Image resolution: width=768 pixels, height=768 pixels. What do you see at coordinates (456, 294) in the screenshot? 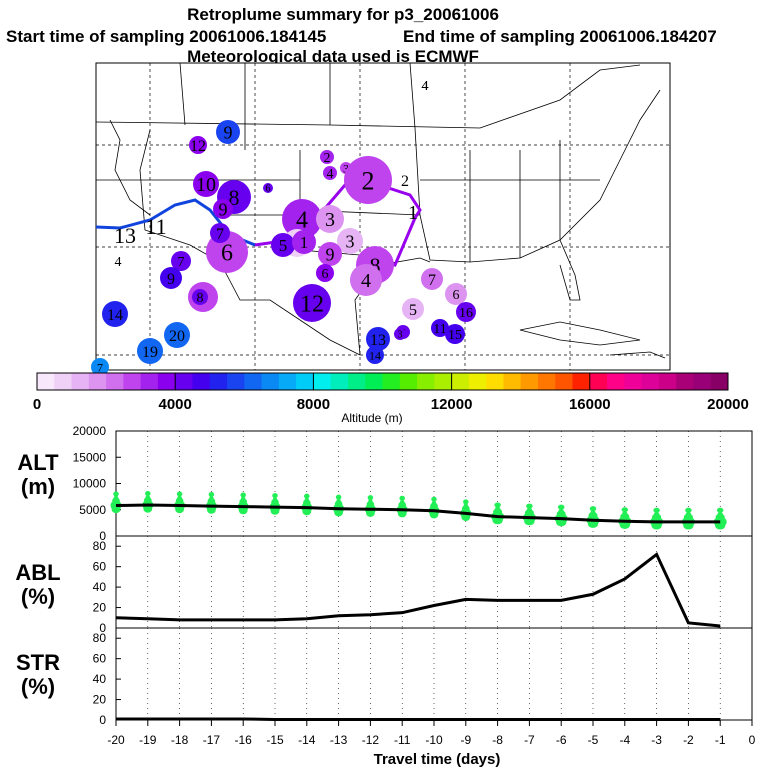
I see `plume-cluster: 6` at bounding box center [456, 294].